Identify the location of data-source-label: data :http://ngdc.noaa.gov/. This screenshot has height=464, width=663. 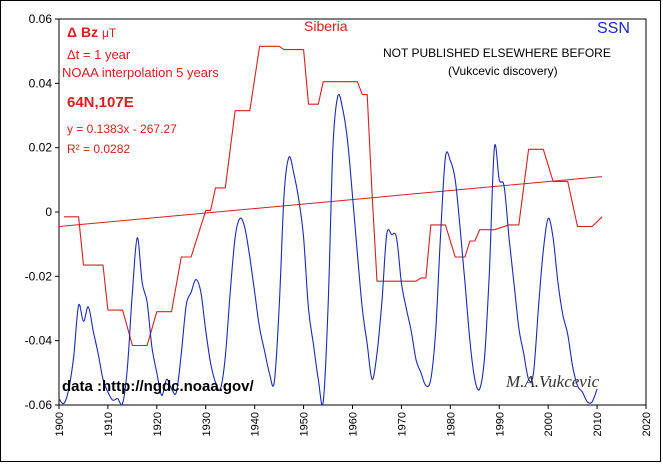
(158, 386).